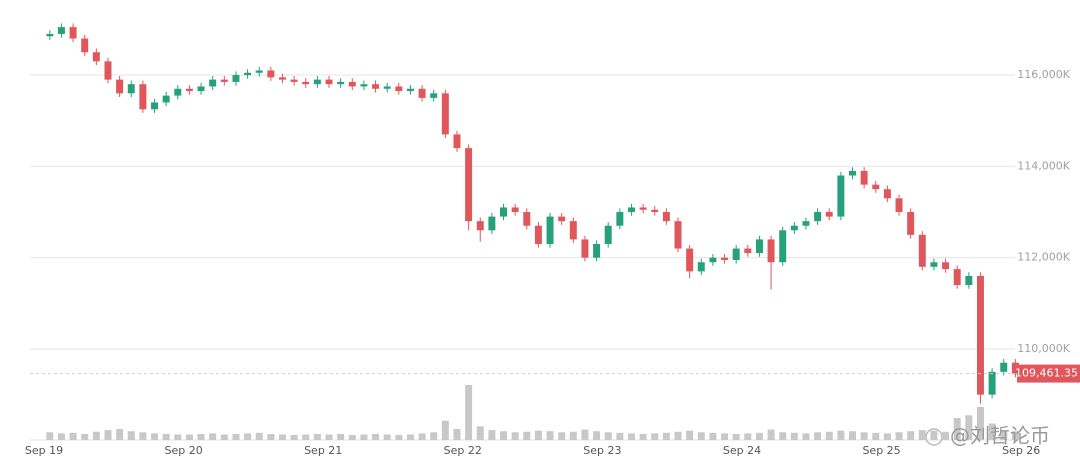 This screenshot has width=1080, height=468. Describe the element at coordinates (323, 450) in the screenshot. I see `x-tick-label: Sep 21` at that location.